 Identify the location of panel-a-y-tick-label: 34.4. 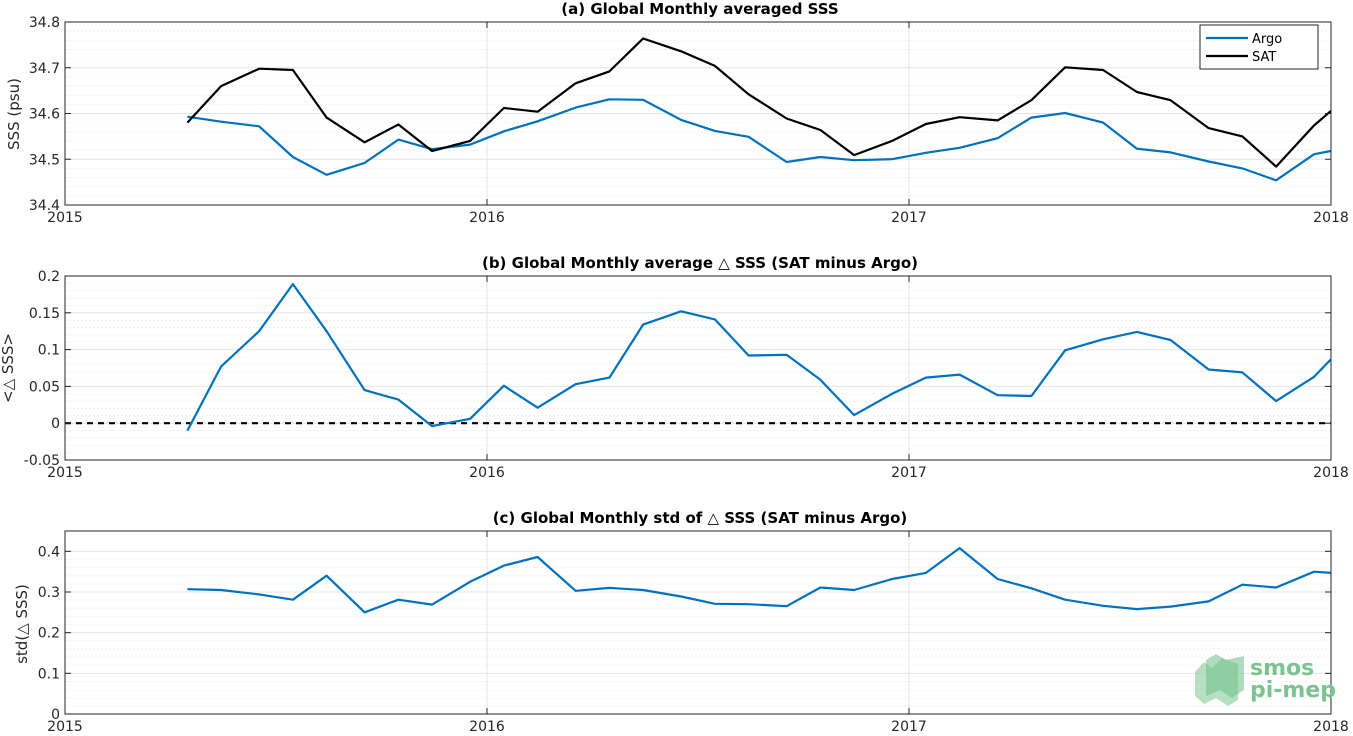
(44, 206).